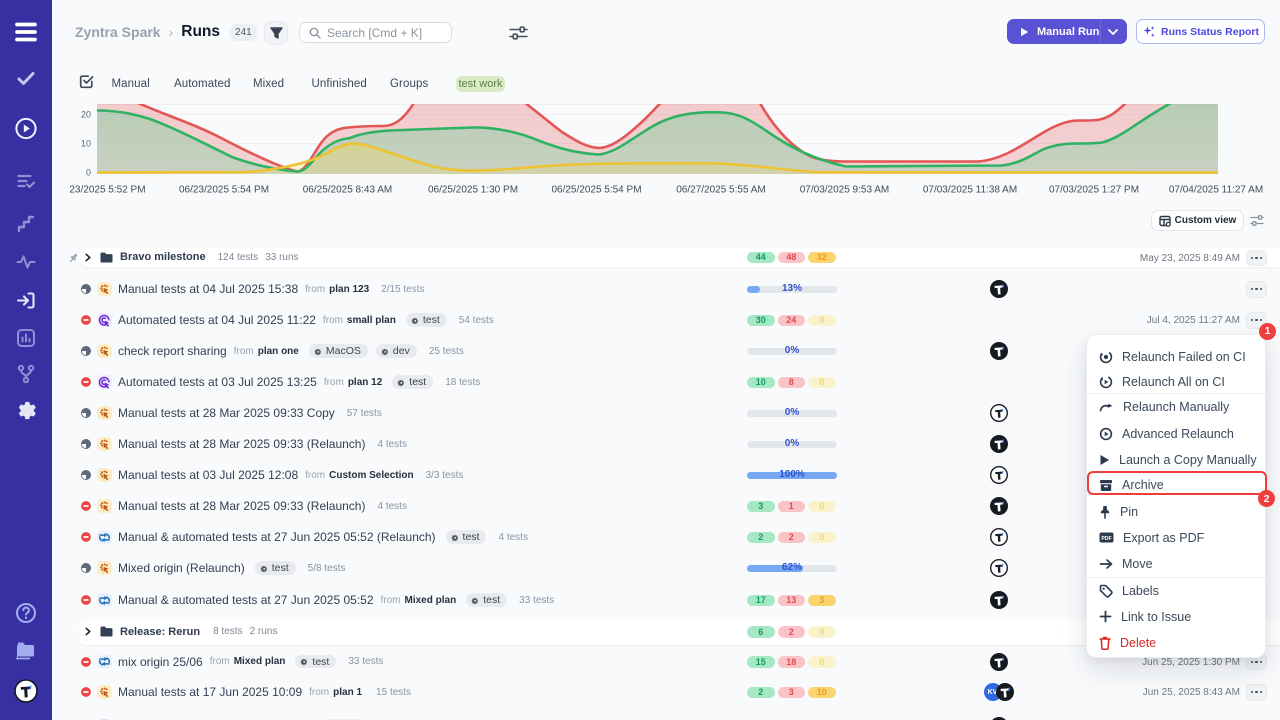 The image size is (1280, 720). Describe the element at coordinates (721, 190) in the screenshot. I see `svg-text: 06/27/2025 5:55 AM` at that location.